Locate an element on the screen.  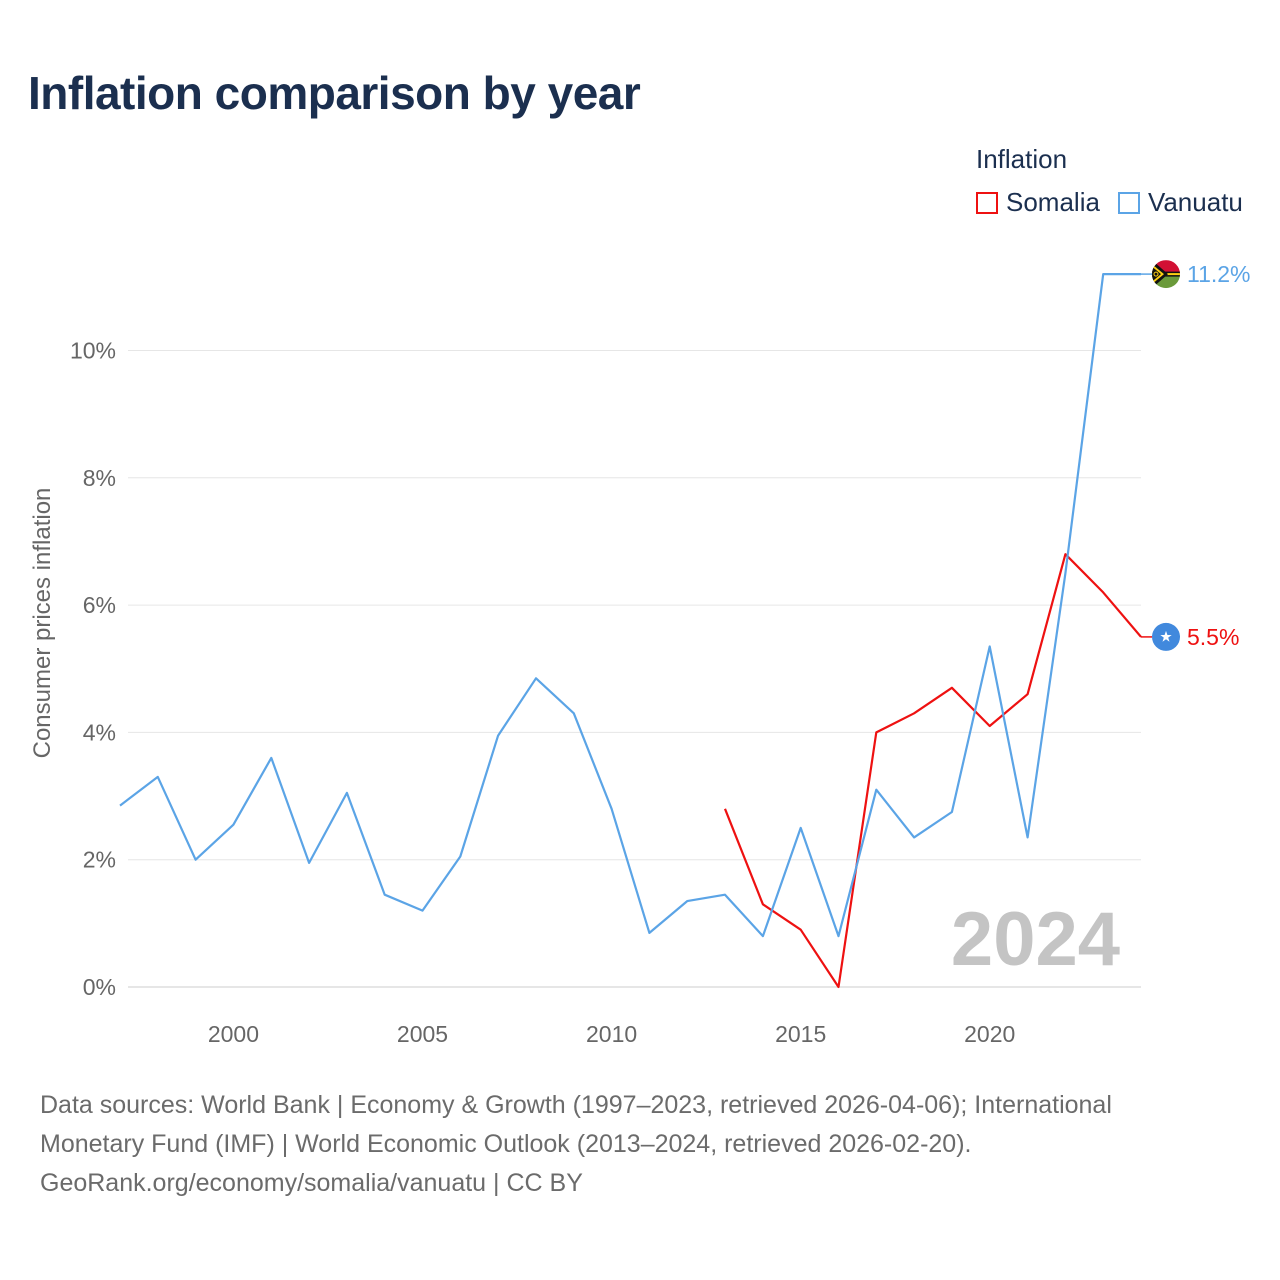
page-title: Inflation comparison by year is located at coordinates (334, 93).